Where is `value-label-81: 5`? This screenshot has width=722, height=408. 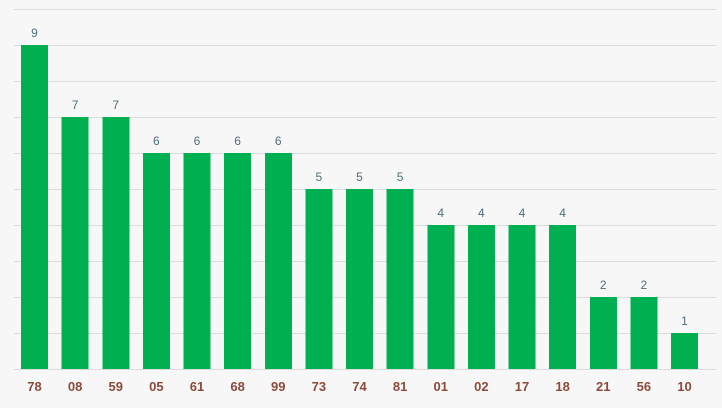 value-label-81: 5 is located at coordinates (400, 177).